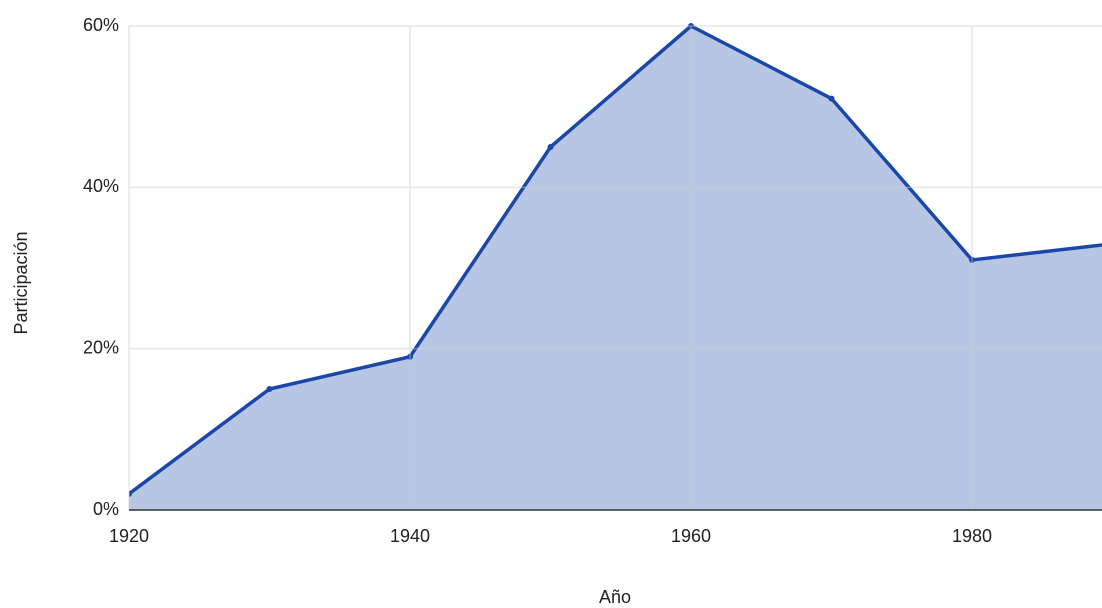  Describe the element at coordinates (691, 536) in the screenshot. I see `x-tick-label: 1960` at that location.